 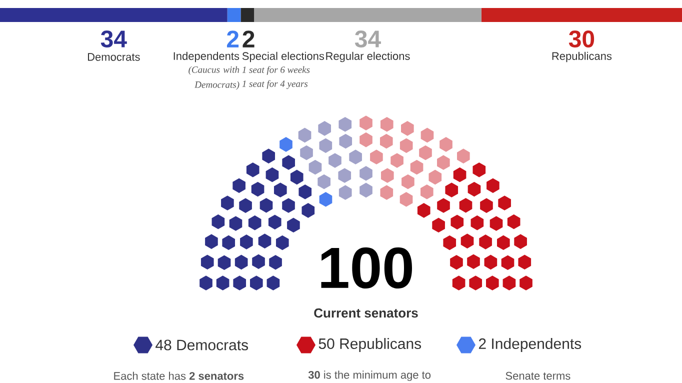 What do you see at coordinates (212, 345) in the screenshot?
I see `category-label: Democrats` at bounding box center [212, 345].